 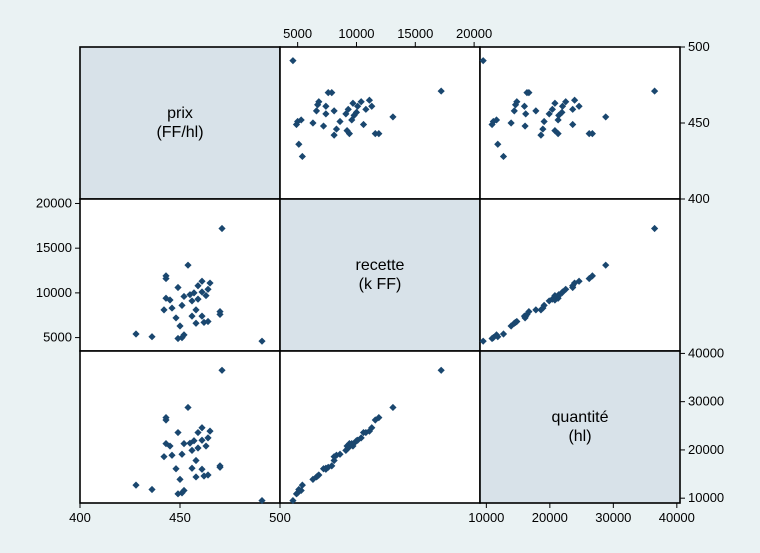 What do you see at coordinates (380, 284) in the screenshot?
I see `variable-unit-recette: (k FF)` at bounding box center [380, 284].